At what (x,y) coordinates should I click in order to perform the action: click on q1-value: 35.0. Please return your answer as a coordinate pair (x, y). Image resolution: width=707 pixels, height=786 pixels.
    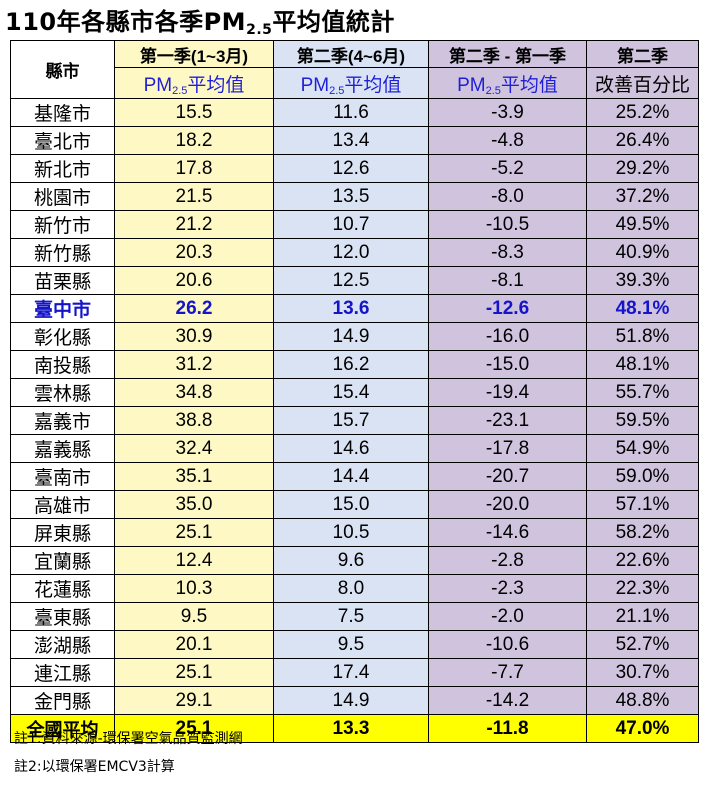
    Looking at the image, I should click on (194, 504).